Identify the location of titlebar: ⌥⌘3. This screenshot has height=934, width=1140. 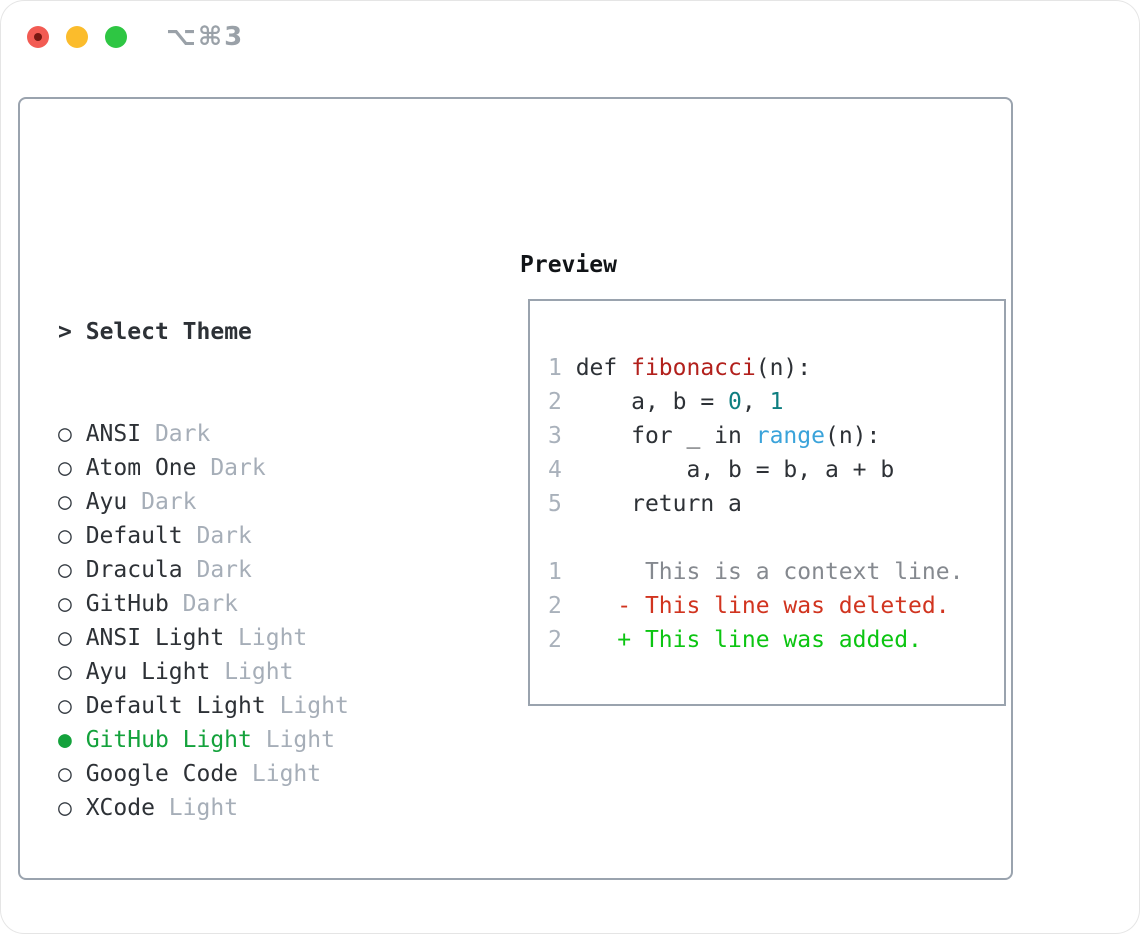
(570, 35).